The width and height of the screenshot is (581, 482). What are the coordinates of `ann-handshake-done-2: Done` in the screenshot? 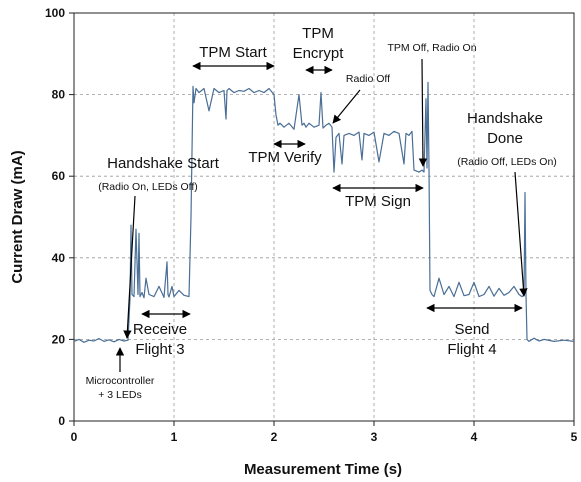 It's located at (505, 138).